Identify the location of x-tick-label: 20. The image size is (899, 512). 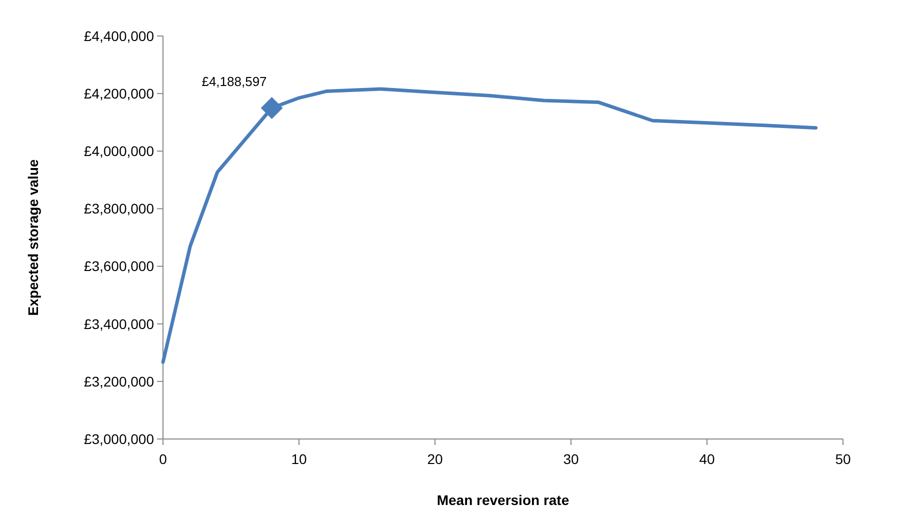
(435, 459).